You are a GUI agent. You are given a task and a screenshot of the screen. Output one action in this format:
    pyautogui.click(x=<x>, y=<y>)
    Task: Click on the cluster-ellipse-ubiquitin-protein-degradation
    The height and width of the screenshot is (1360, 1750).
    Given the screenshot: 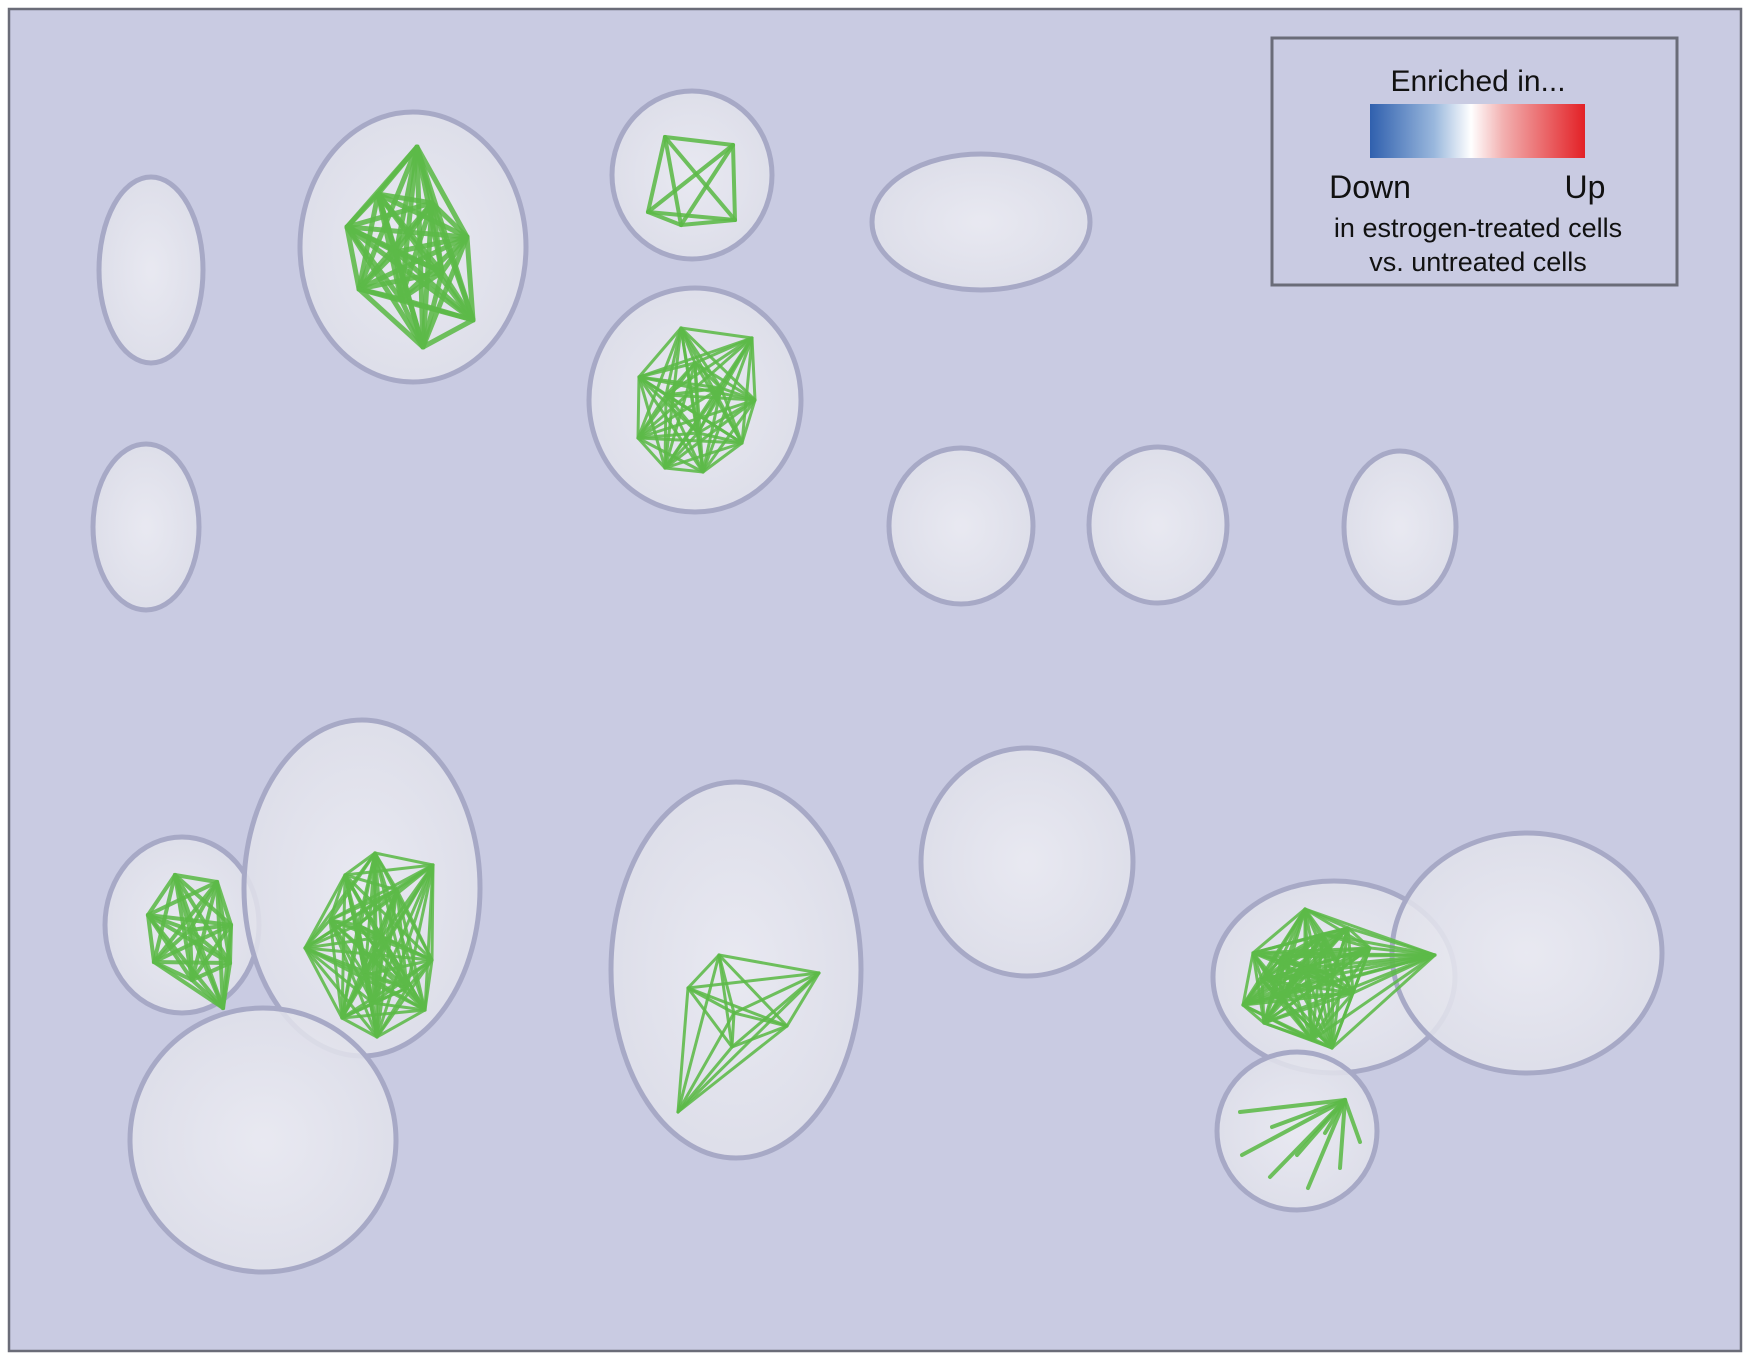 What is the action you would take?
    pyautogui.click(x=1297, y=1131)
    